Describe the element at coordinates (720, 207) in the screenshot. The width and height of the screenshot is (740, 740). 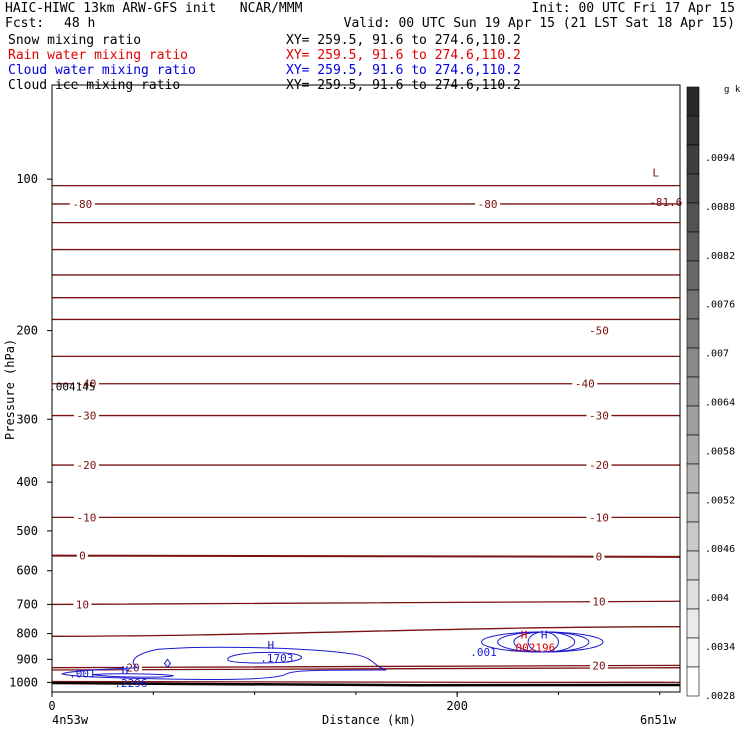
I see `colorbar-label: .0088` at that location.